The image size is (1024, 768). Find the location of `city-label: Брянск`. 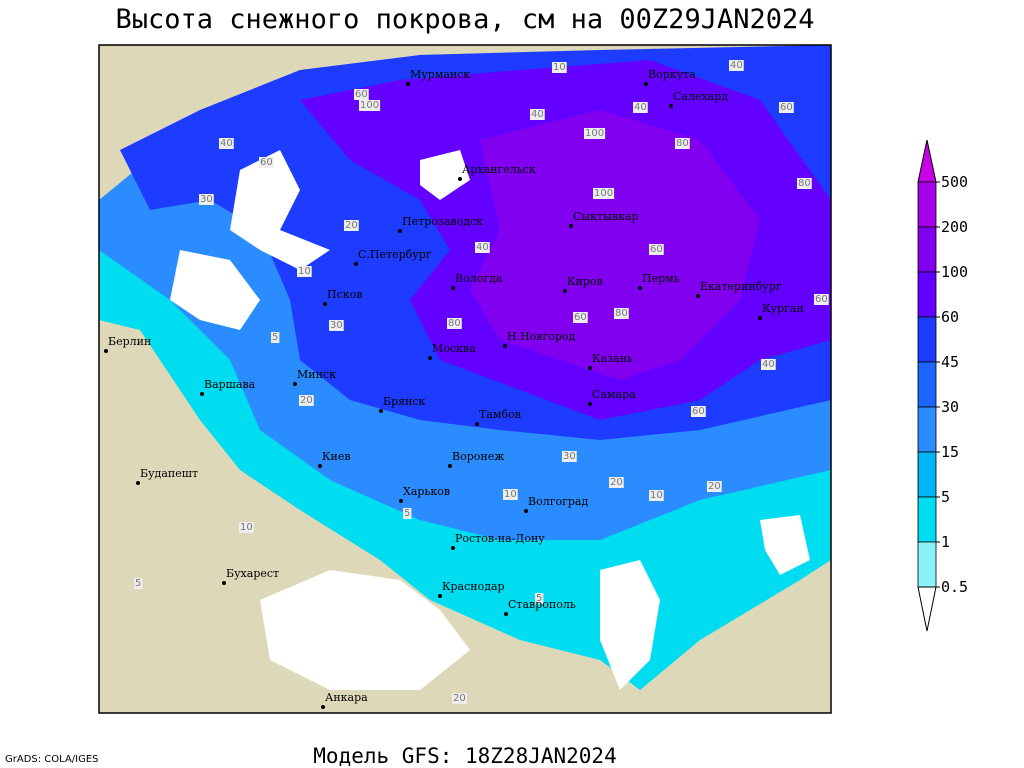

city-label: Брянск is located at coordinates (404, 401).